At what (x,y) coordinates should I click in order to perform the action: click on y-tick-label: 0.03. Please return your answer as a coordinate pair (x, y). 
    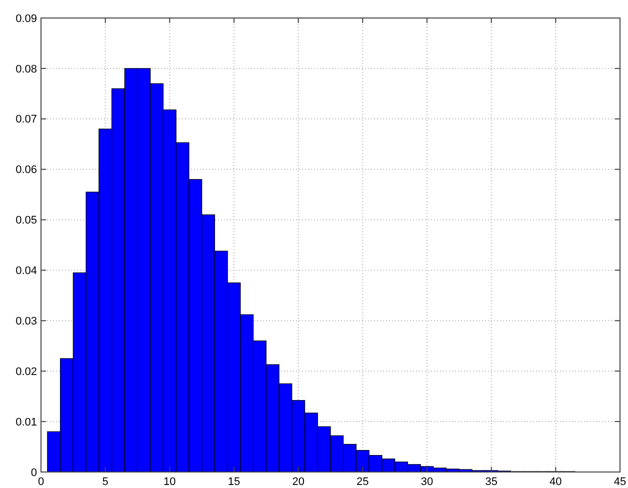
    Looking at the image, I should click on (26, 322).